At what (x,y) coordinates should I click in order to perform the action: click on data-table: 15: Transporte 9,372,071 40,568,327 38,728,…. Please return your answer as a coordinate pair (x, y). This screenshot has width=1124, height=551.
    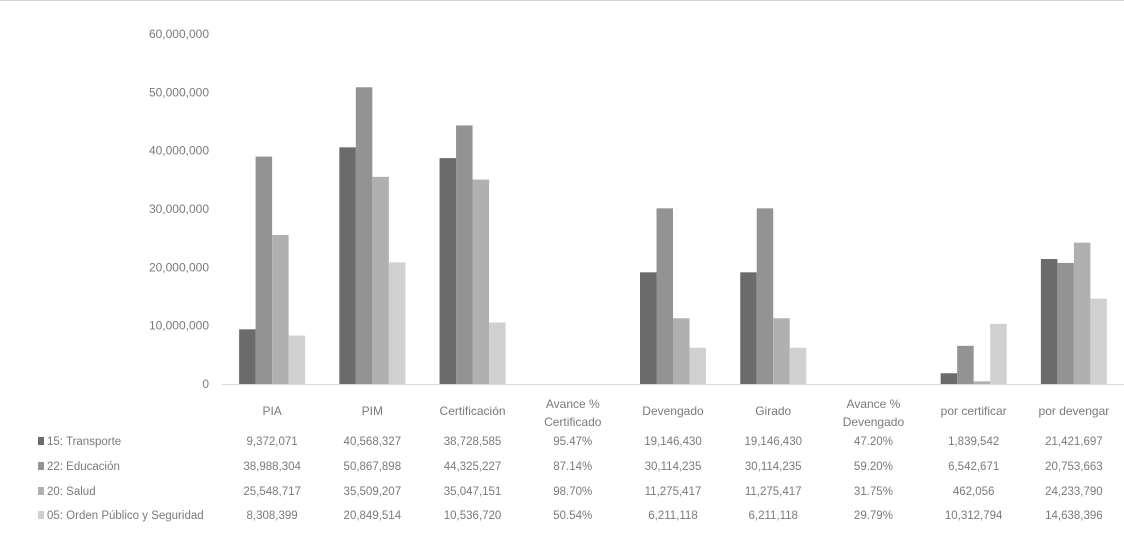
    Looking at the image, I should click on (570, 479).